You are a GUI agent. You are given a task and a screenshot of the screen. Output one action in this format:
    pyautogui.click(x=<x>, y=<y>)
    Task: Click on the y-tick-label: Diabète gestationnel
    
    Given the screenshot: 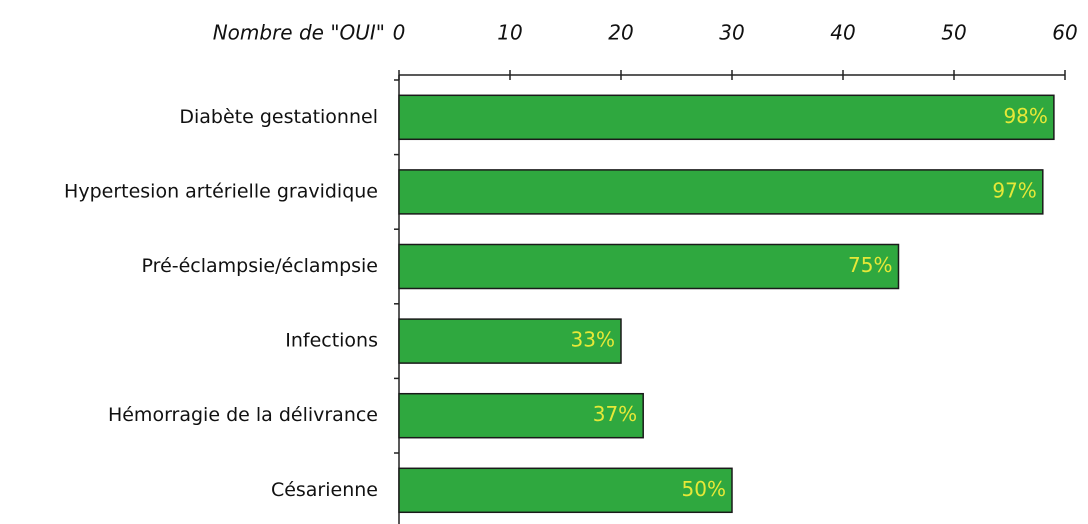 What is the action you would take?
    pyautogui.click(x=278, y=117)
    